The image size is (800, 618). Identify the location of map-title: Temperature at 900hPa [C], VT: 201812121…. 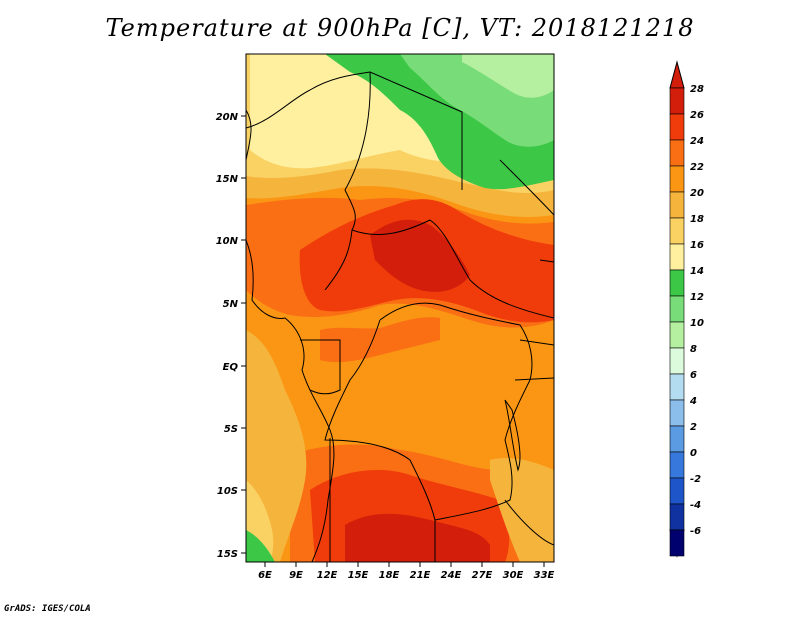
(400, 28).